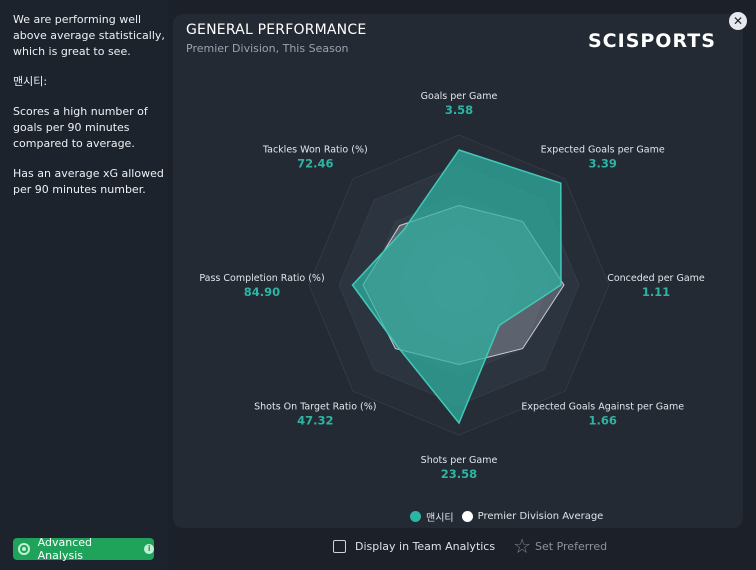 This screenshot has height=570, width=756. I want to click on legend-item-average: Premier Division Average, so click(532, 516).